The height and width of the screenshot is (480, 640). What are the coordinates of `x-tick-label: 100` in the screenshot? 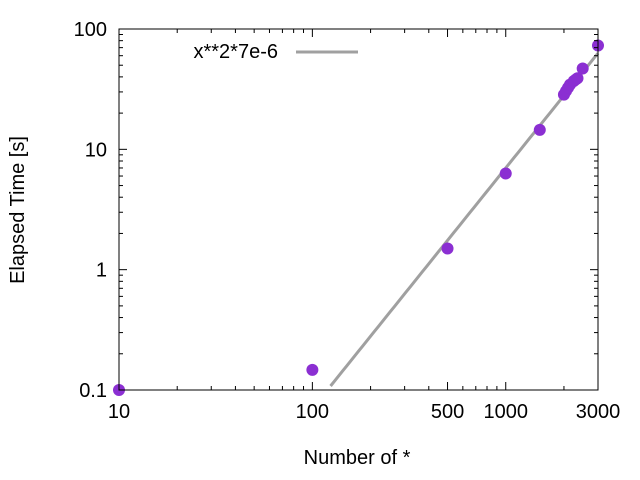 It's located at (312, 412).